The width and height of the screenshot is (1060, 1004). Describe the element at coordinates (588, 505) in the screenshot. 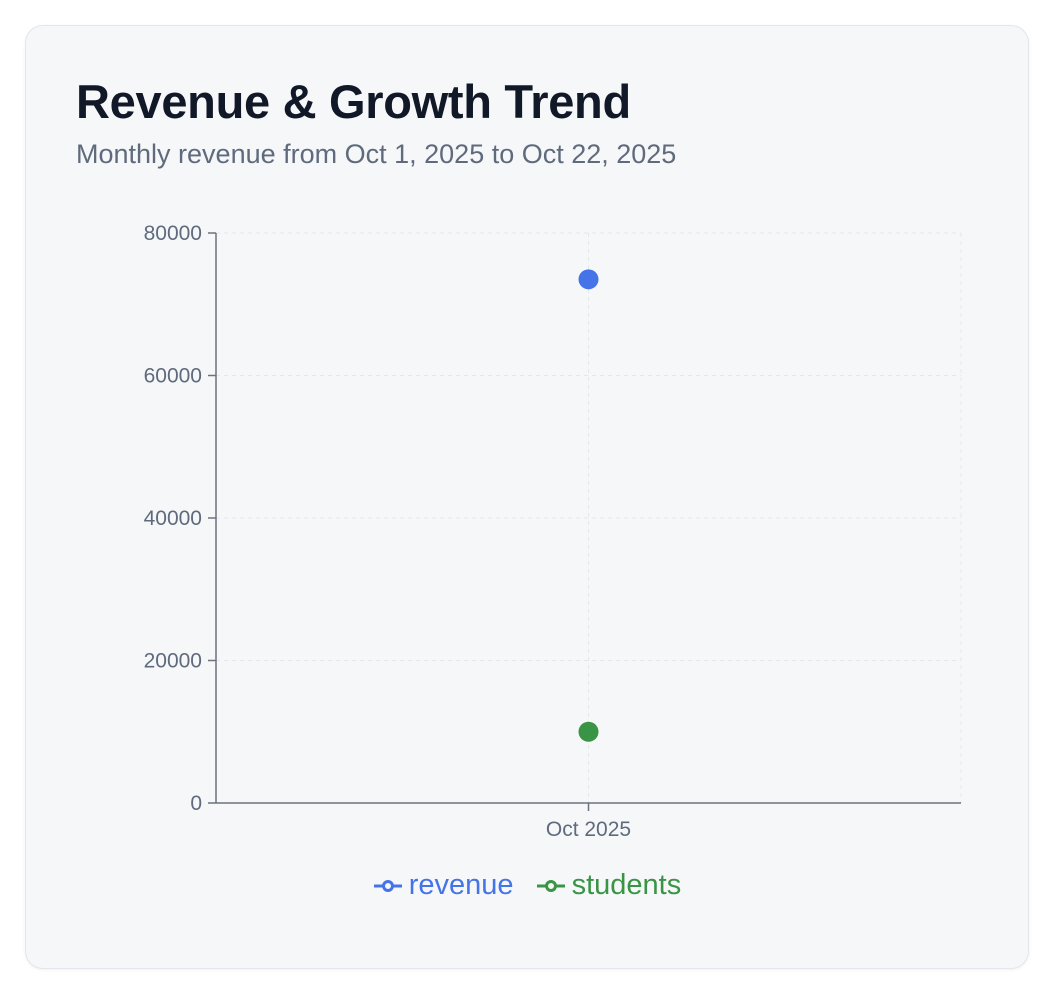

I see `data-points` at that location.